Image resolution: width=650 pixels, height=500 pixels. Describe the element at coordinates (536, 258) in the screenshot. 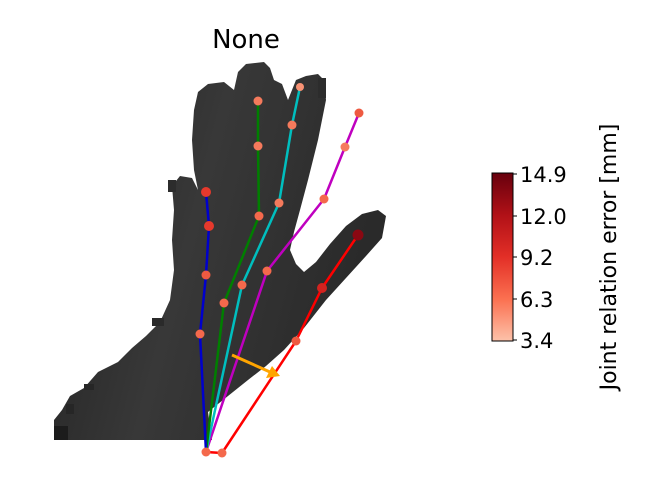

I see `colorbar-tick-label: 9.2` at that location.